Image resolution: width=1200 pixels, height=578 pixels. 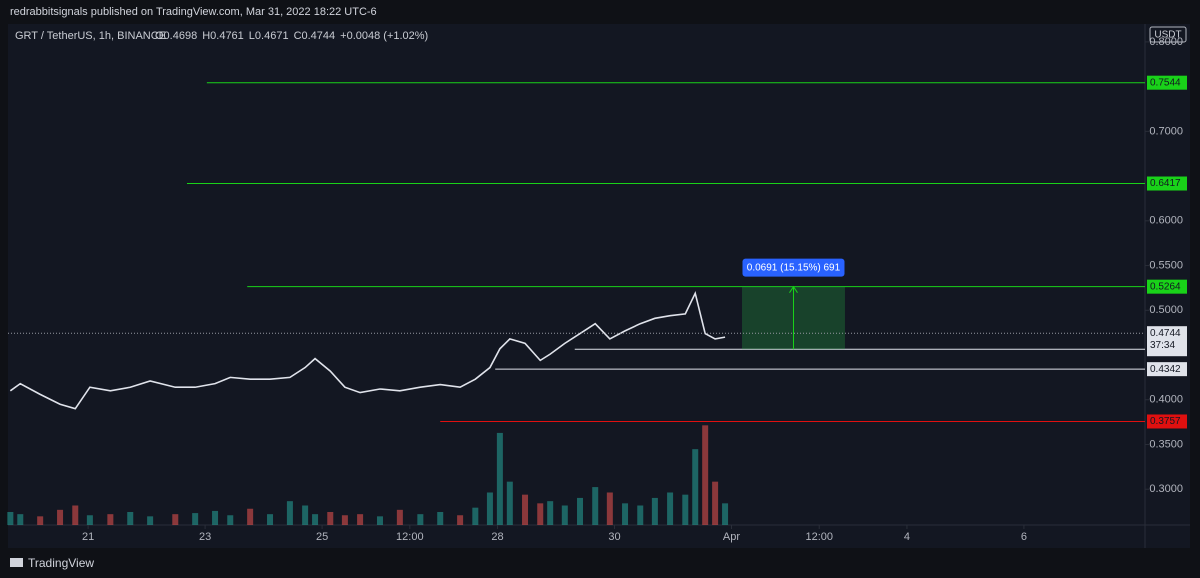 What do you see at coordinates (384, 36) in the screenshot?
I see `ohlc-value: +0.0048 (+1.02%)` at bounding box center [384, 36].